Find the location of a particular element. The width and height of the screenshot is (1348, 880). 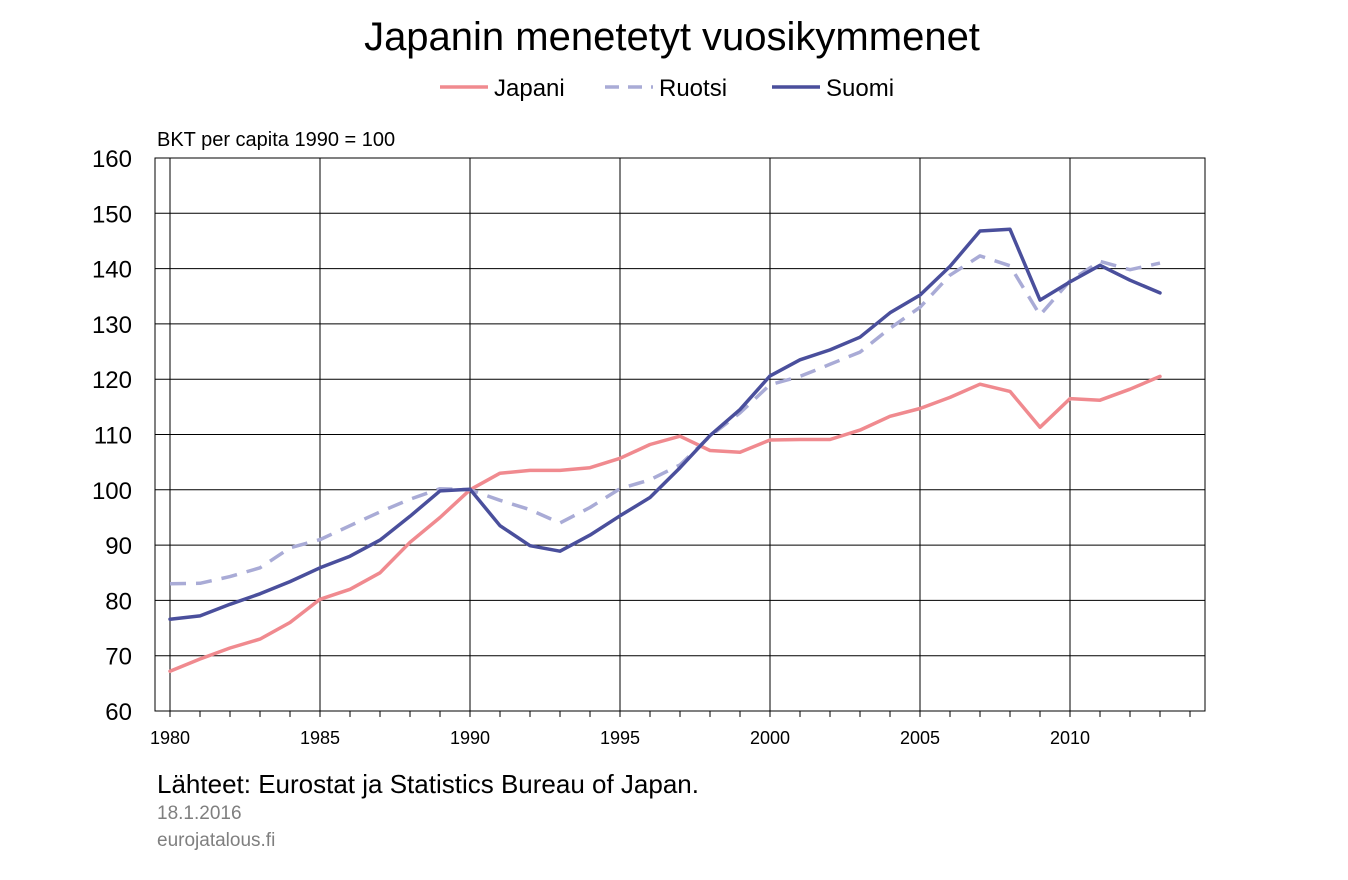

y-tick-label: 130 is located at coordinates (112, 325).